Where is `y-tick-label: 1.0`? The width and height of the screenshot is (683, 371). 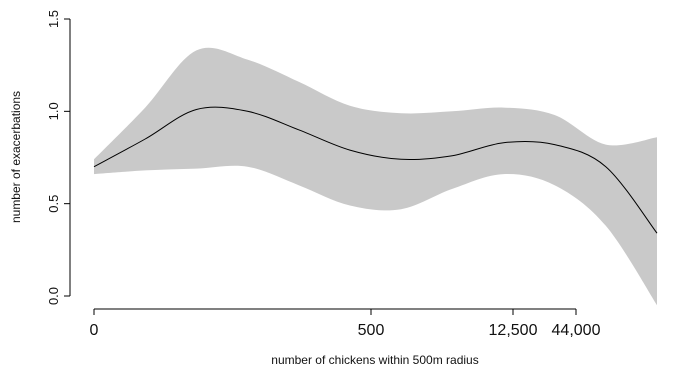
y-tick-label: 1.0 is located at coordinates (53, 111).